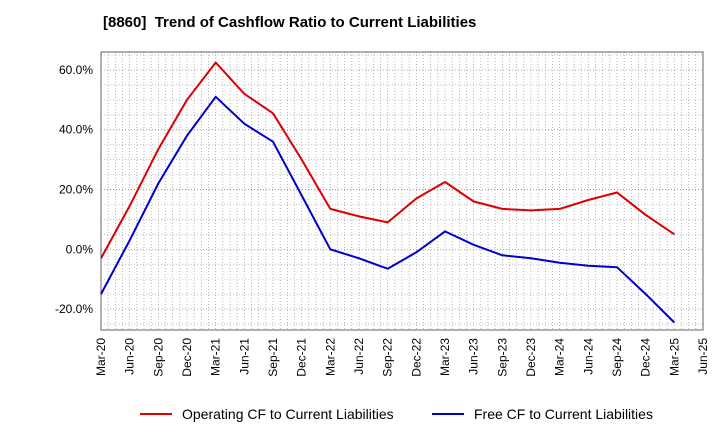  I want to click on y-tick-label: -20.0%, so click(74, 309).